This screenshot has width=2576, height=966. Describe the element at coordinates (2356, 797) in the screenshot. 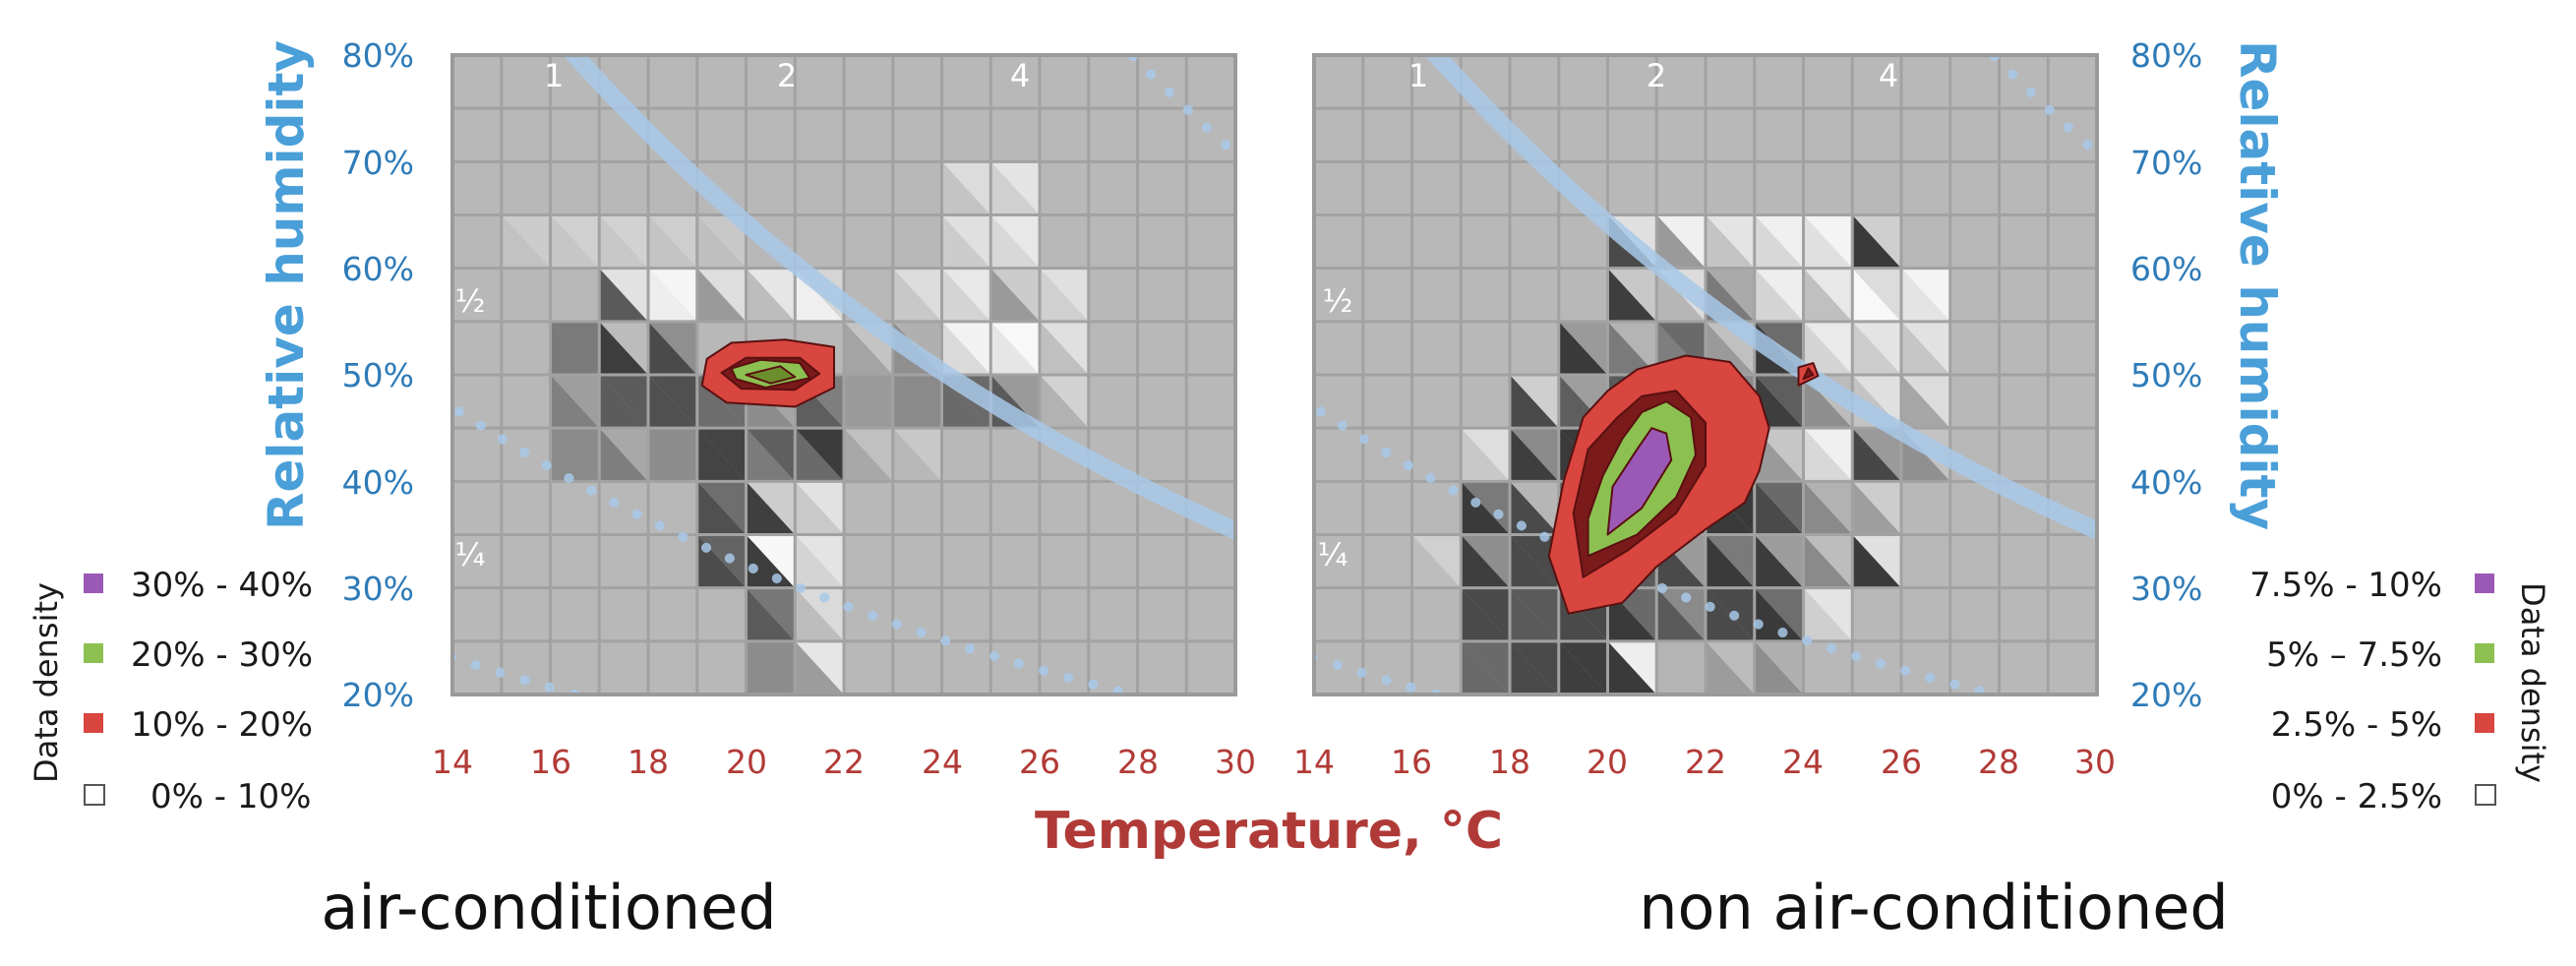

I see `legend-label: 0% - 2.5%` at that location.